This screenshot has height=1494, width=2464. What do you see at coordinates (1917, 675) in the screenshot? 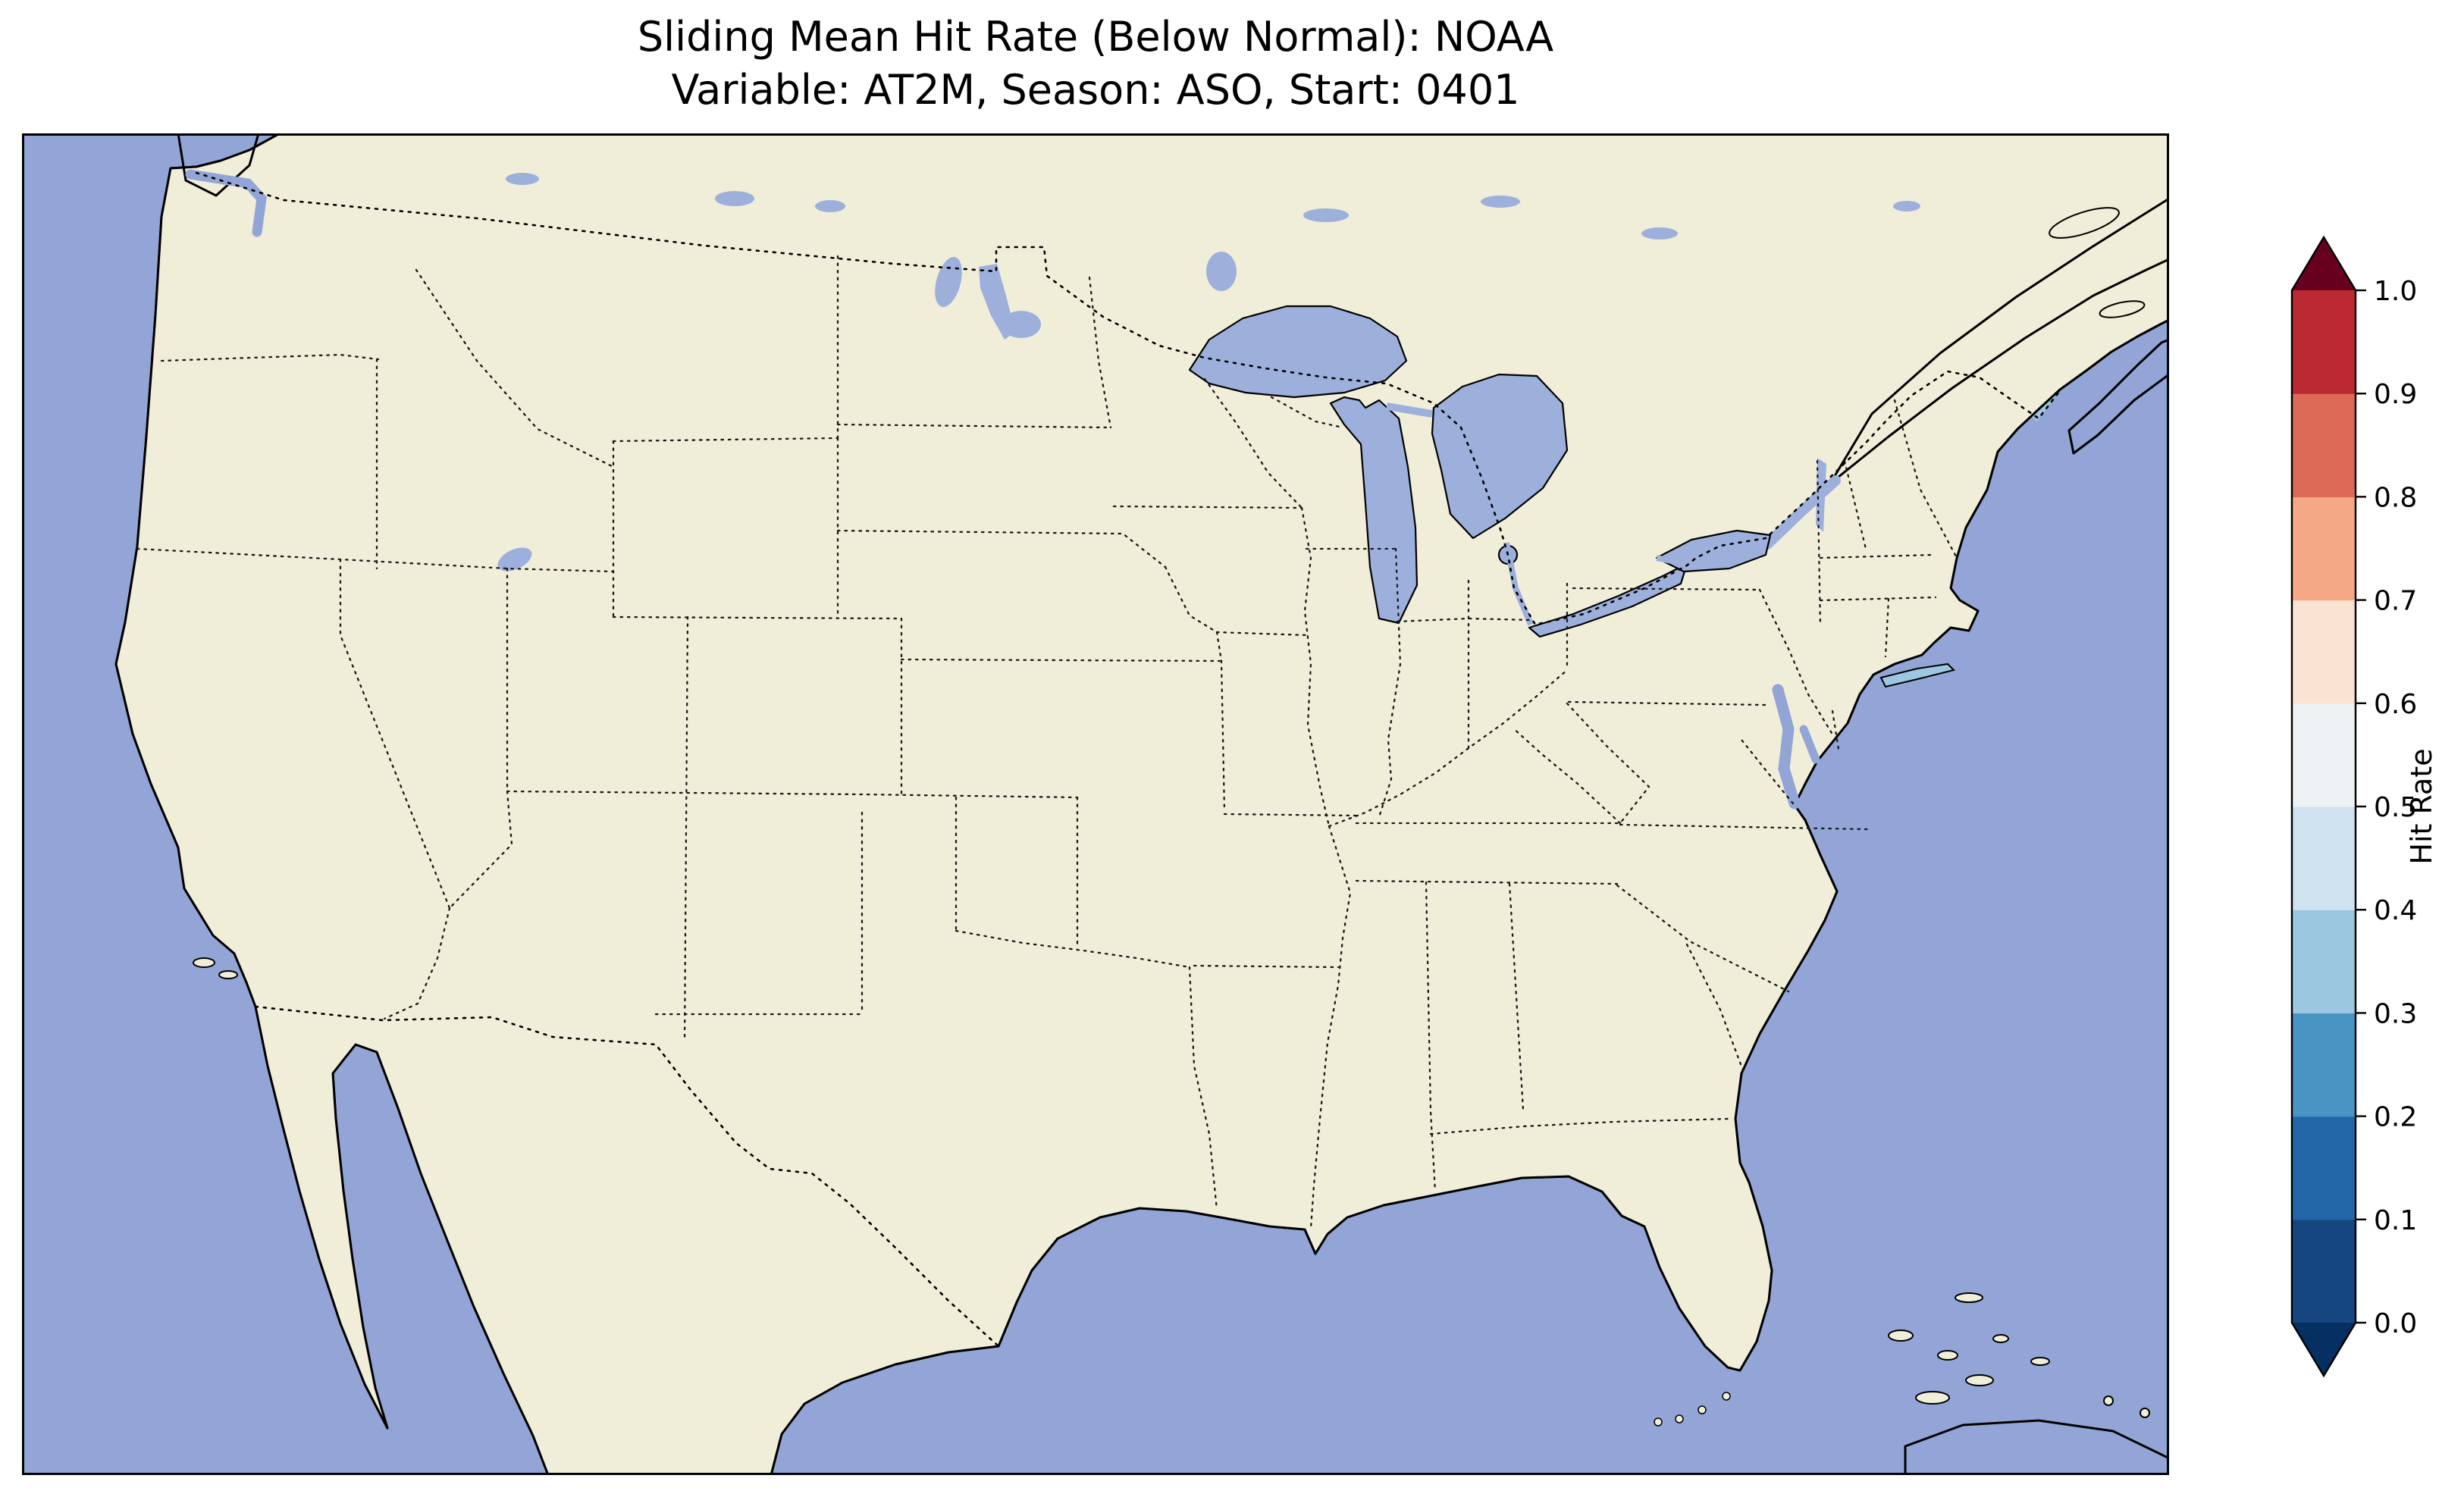
I see `long-island` at bounding box center [1917, 675].